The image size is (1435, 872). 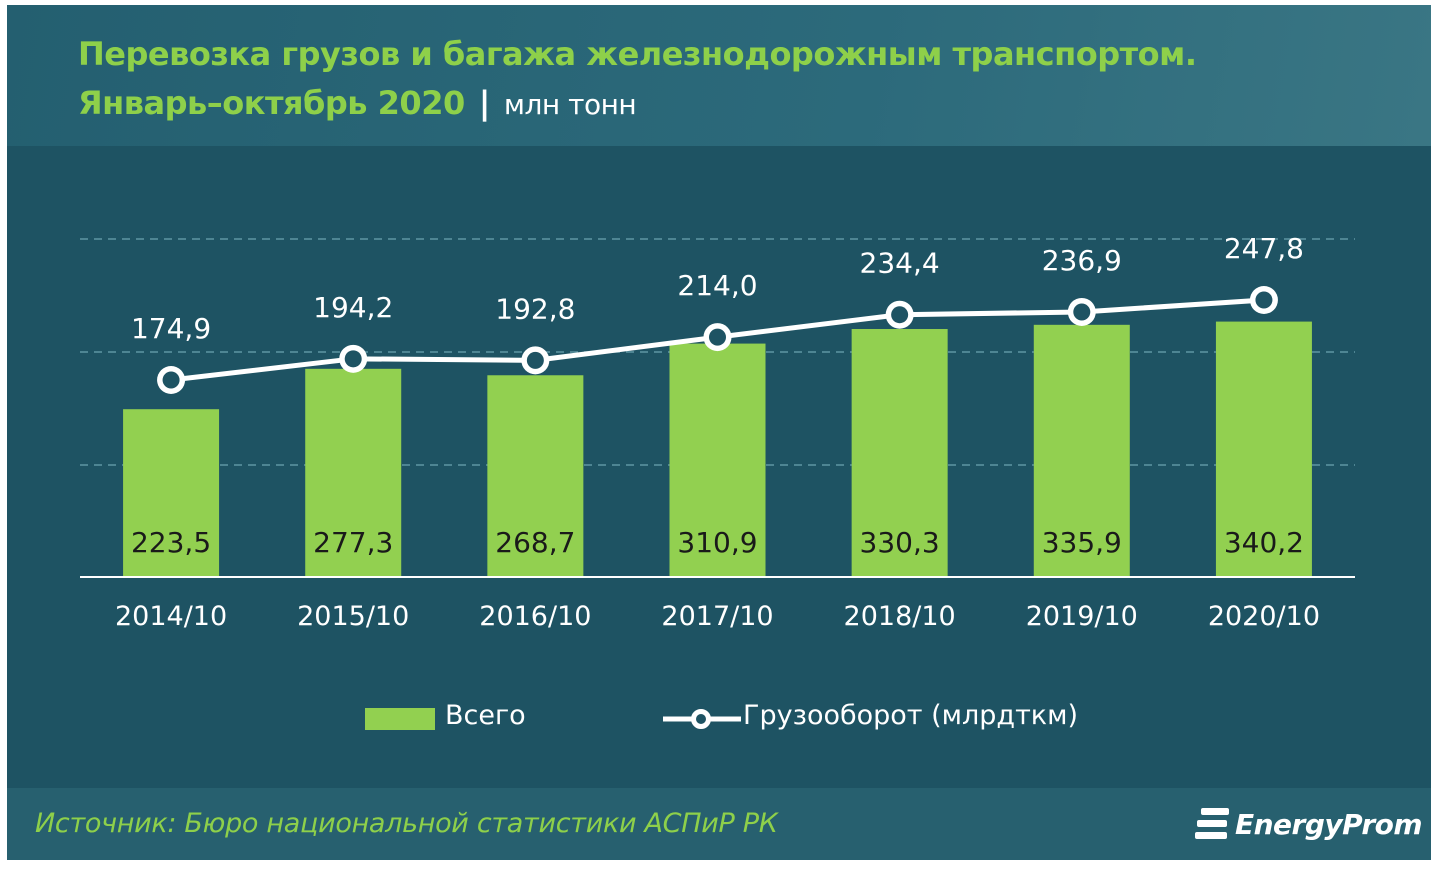 I want to click on bar-2015/10, so click(x=353, y=472).